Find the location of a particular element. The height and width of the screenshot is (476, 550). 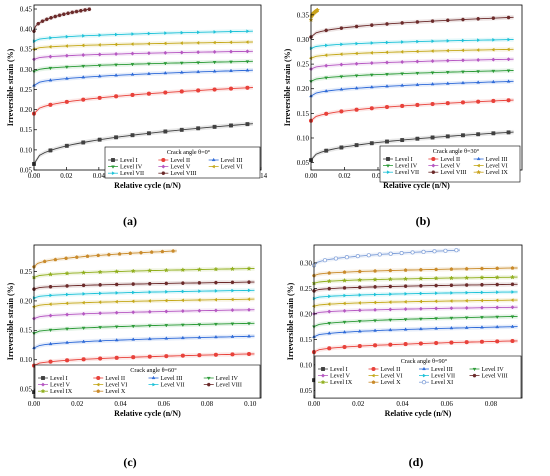

legend-item: Level IX is located at coordinates (490, 172).